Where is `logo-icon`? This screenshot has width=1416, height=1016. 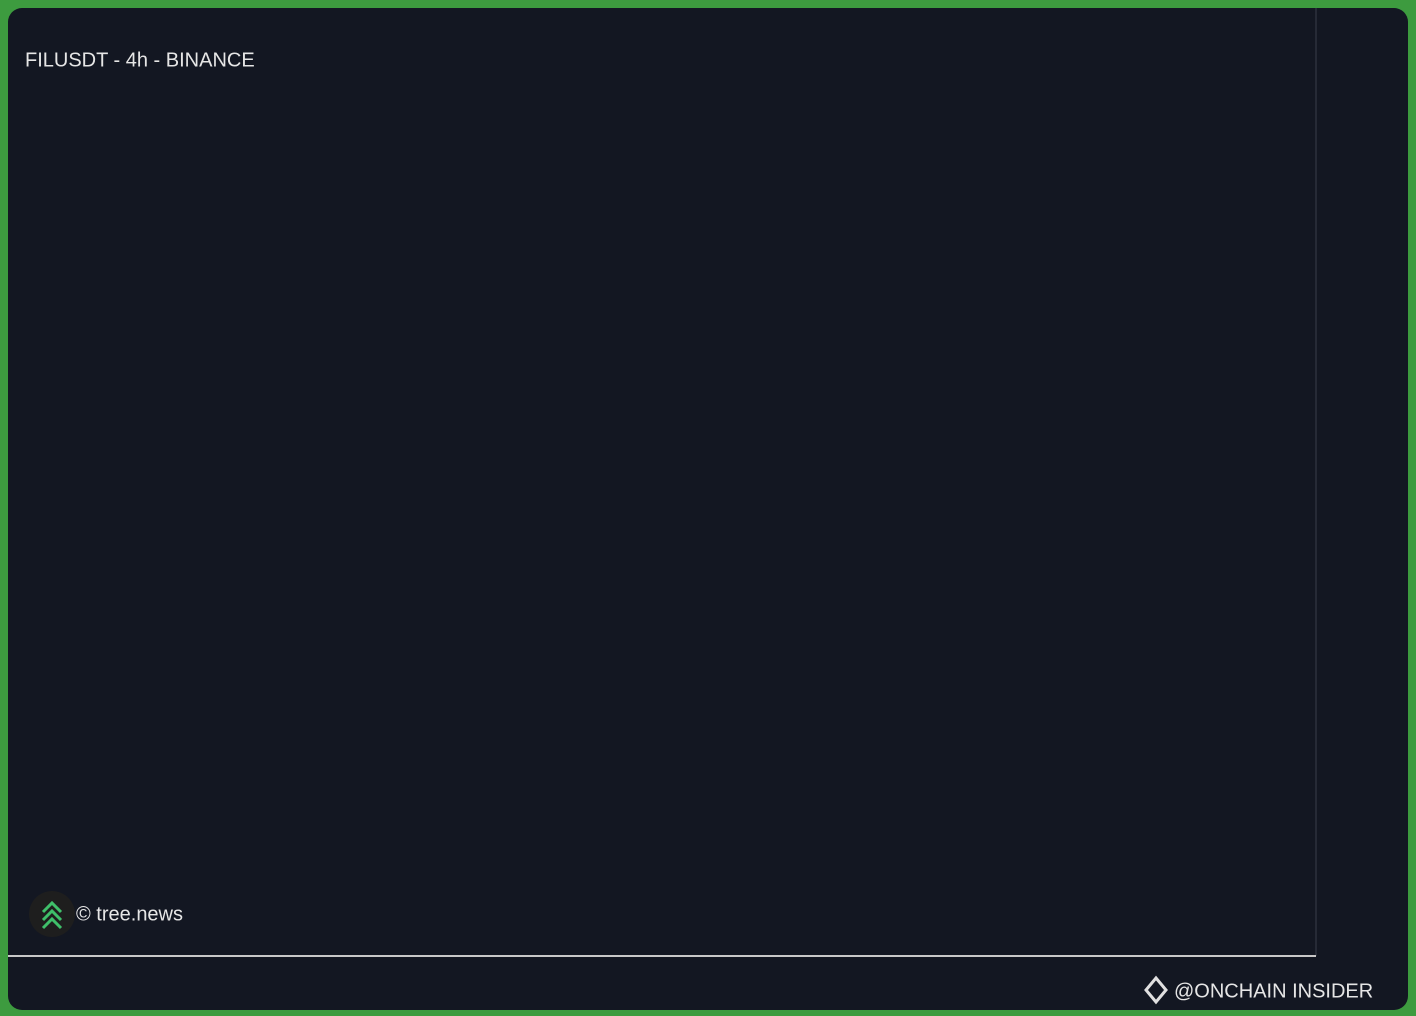
logo-icon is located at coordinates (52, 915).